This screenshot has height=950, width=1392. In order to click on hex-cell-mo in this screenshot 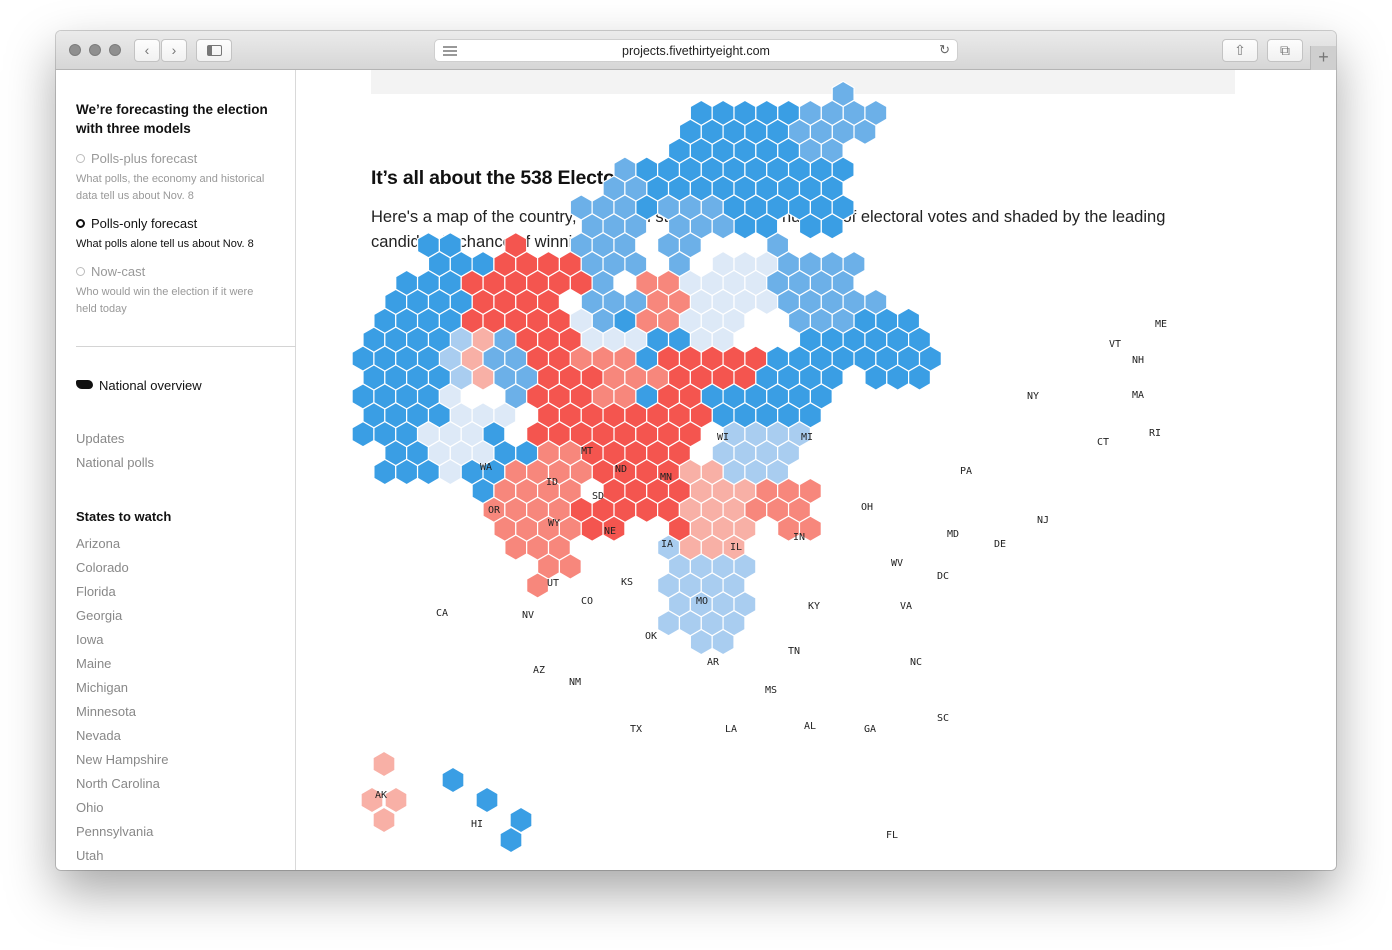, I will do `click(581, 358)`.